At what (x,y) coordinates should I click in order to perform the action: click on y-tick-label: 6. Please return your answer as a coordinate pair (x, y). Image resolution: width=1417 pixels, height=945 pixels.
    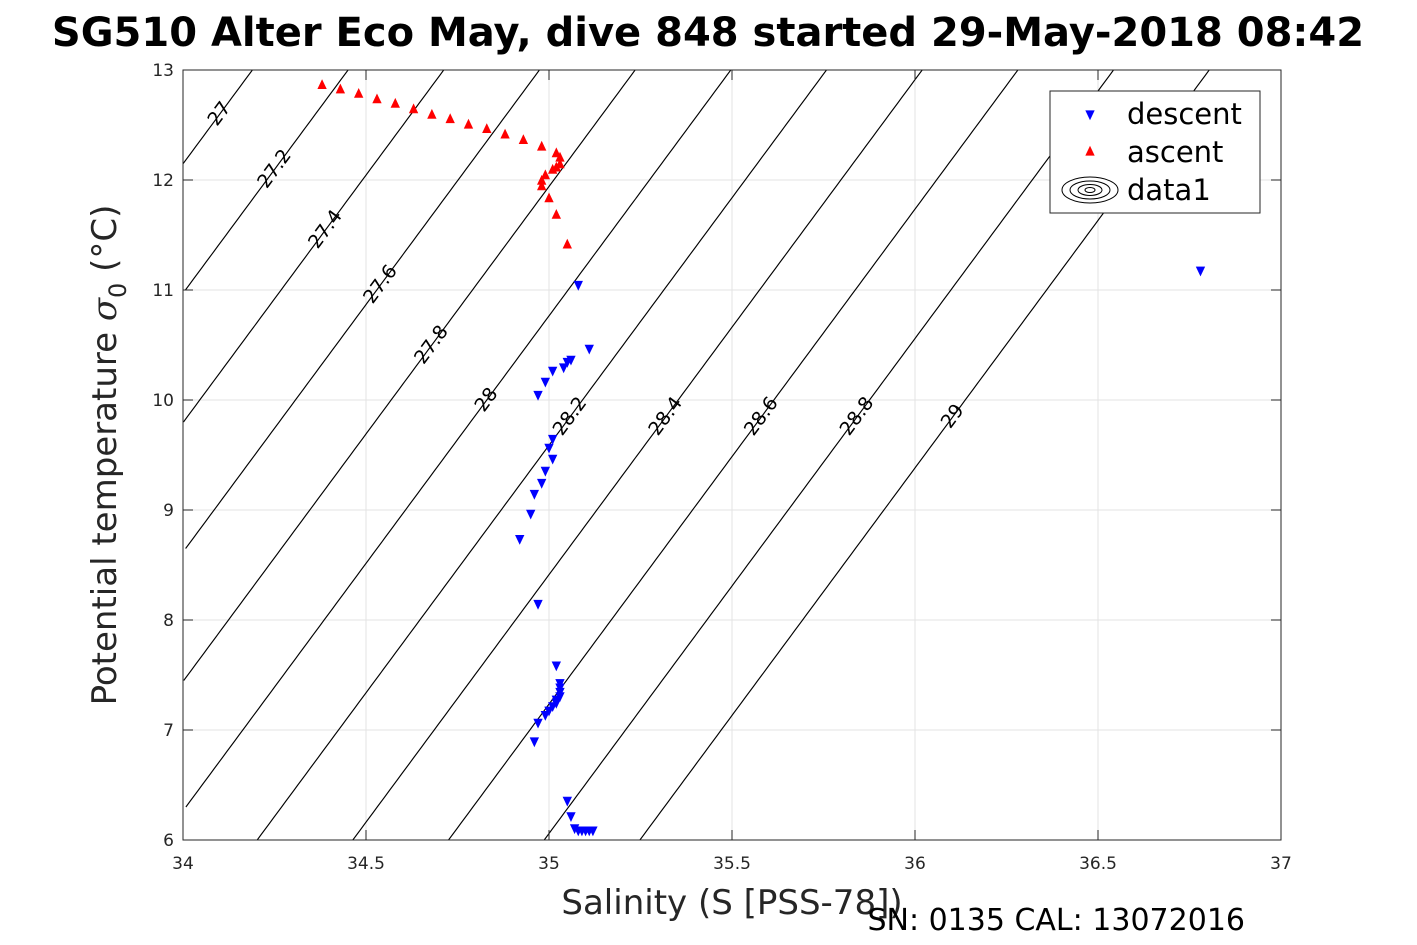
    Looking at the image, I should click on (168, 841).